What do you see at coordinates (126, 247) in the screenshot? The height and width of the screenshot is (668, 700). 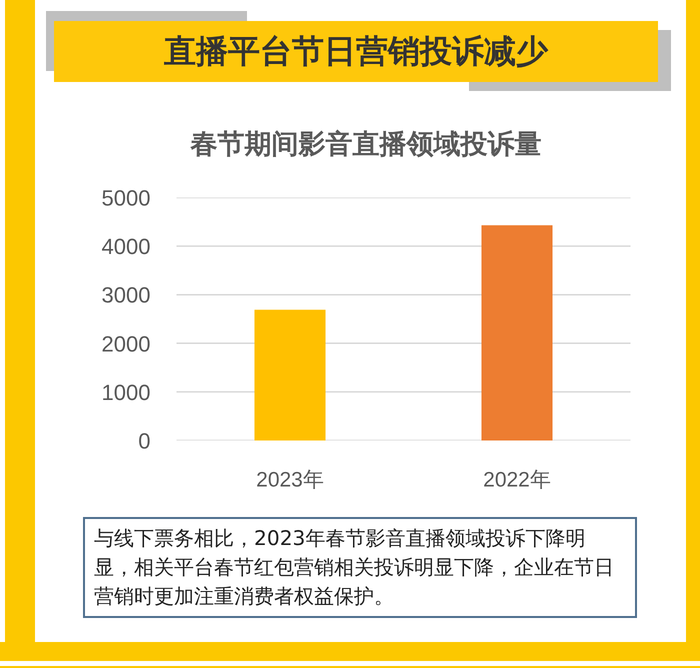 I see `y-tick-label: 4000` at bounding box center [126, 247].